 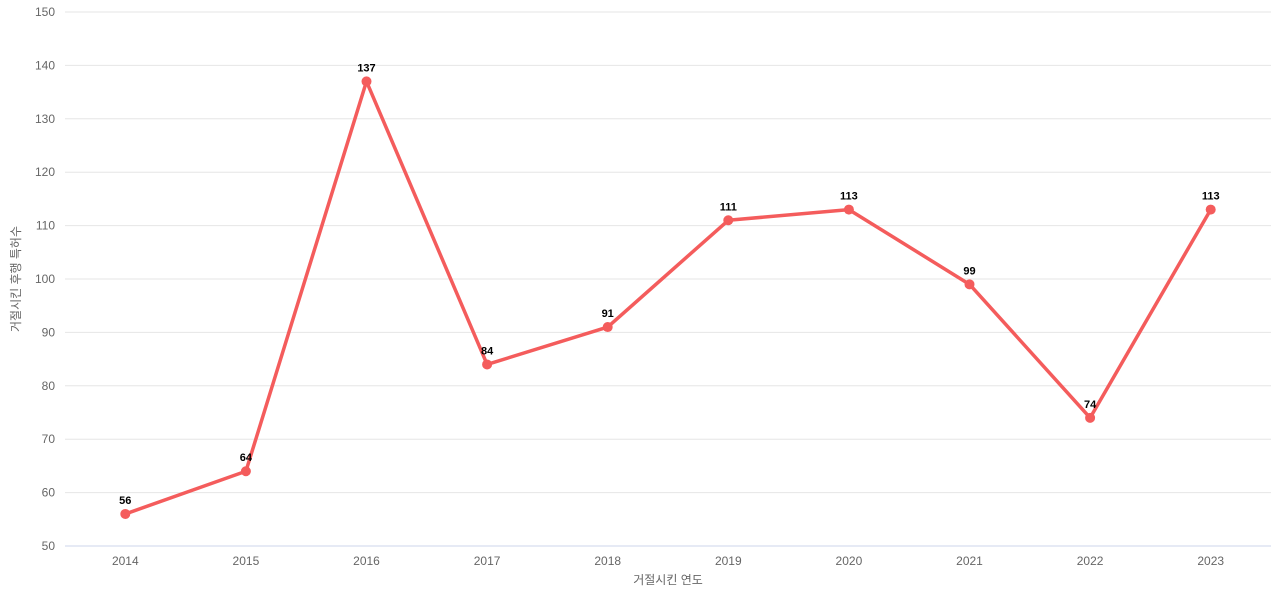 I want to click on x-tick-label: 2022, so click(x=1090, y=561).